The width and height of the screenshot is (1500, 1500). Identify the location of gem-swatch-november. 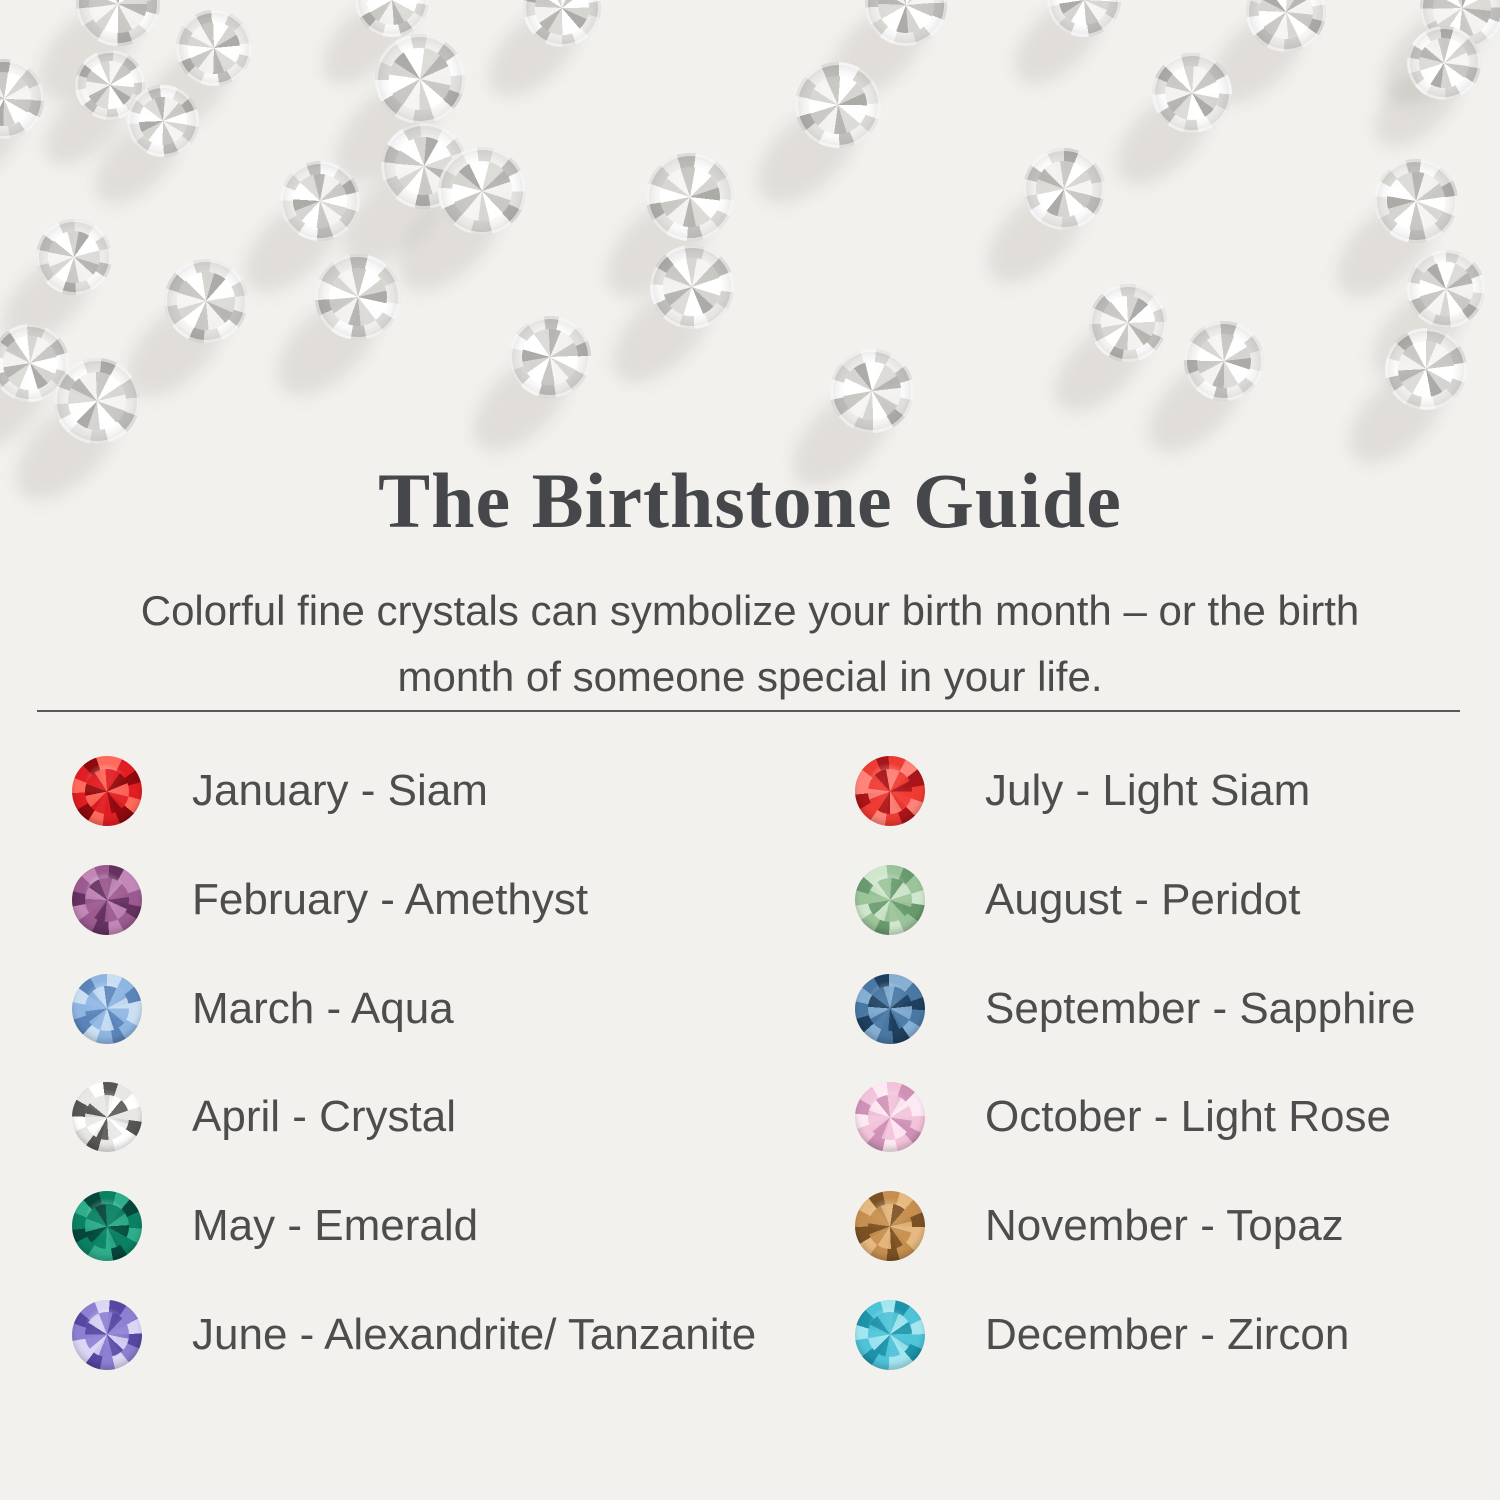
(890, 1226).